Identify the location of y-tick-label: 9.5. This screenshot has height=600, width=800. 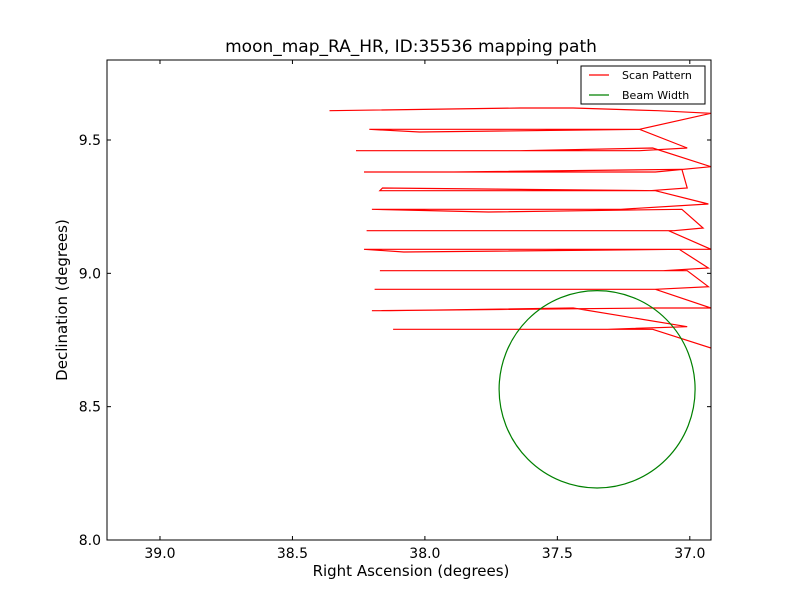
(90, 141).